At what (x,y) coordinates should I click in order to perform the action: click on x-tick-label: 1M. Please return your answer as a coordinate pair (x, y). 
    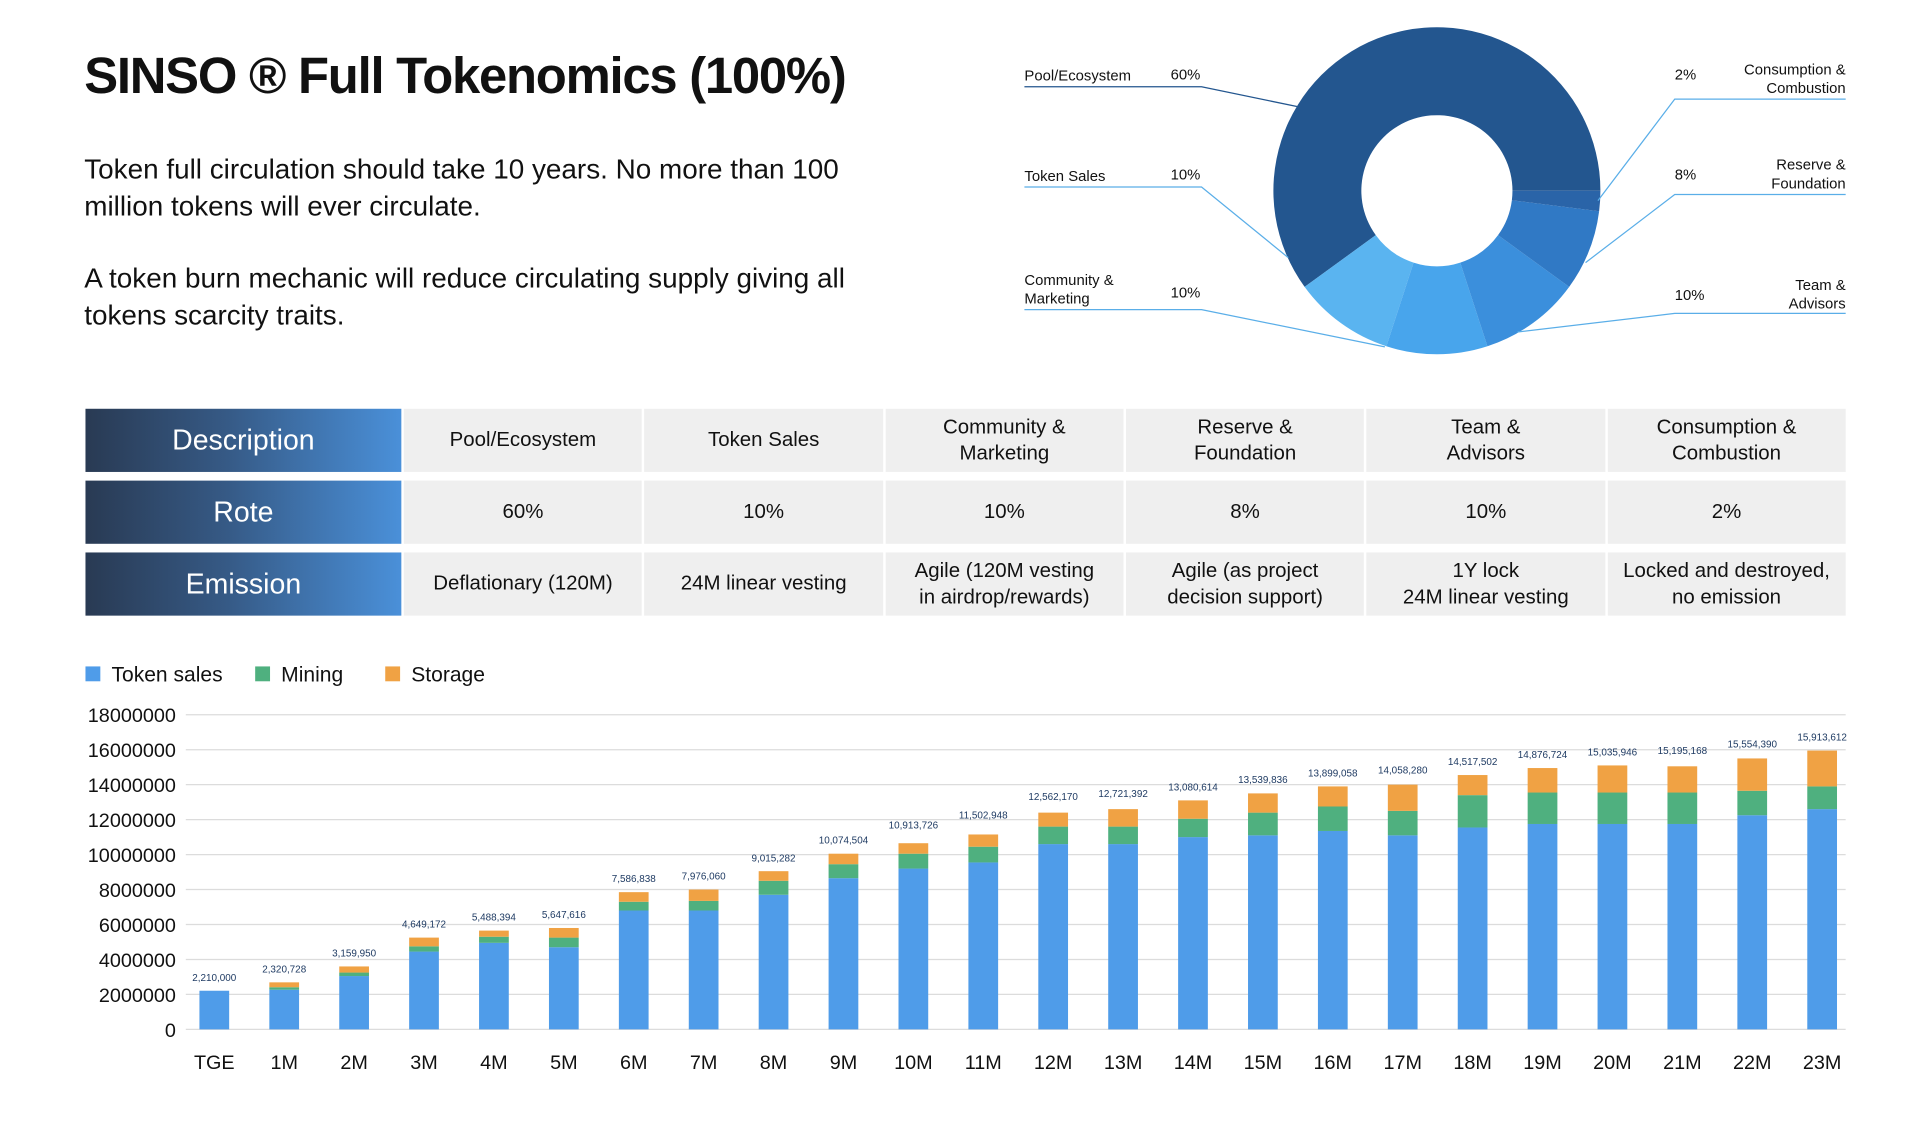
    Looking at the image, I should click on (284, 1063).